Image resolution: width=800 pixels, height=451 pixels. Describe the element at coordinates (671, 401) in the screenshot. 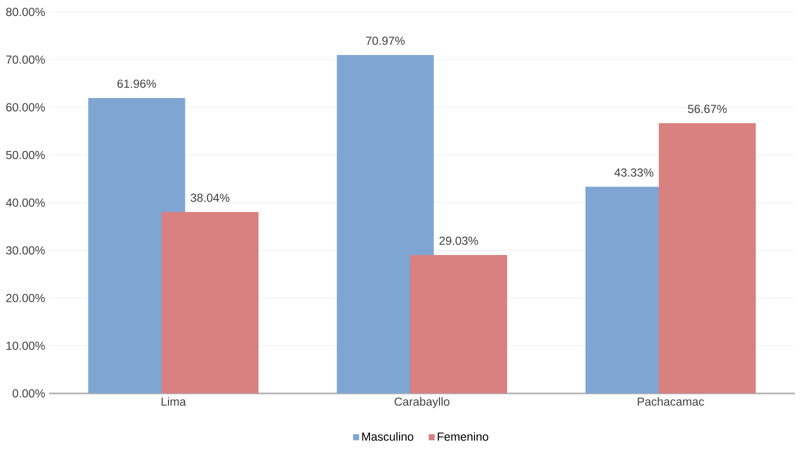

I see `x-tick-label: Pachacamac` at that location.